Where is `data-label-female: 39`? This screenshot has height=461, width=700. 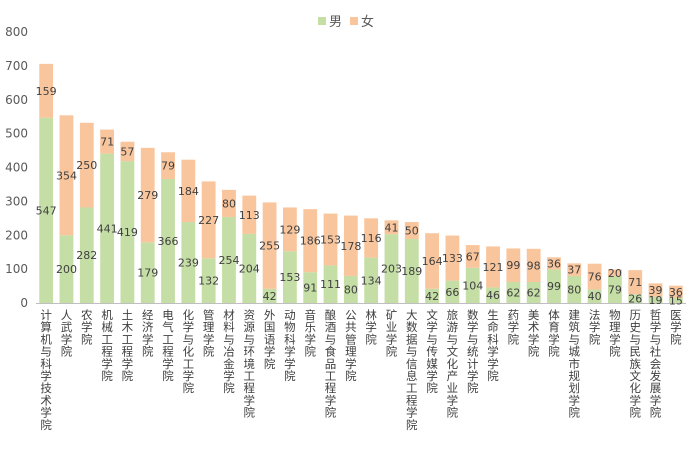
data-label-female: 39 is located at coordinates (656, 290).